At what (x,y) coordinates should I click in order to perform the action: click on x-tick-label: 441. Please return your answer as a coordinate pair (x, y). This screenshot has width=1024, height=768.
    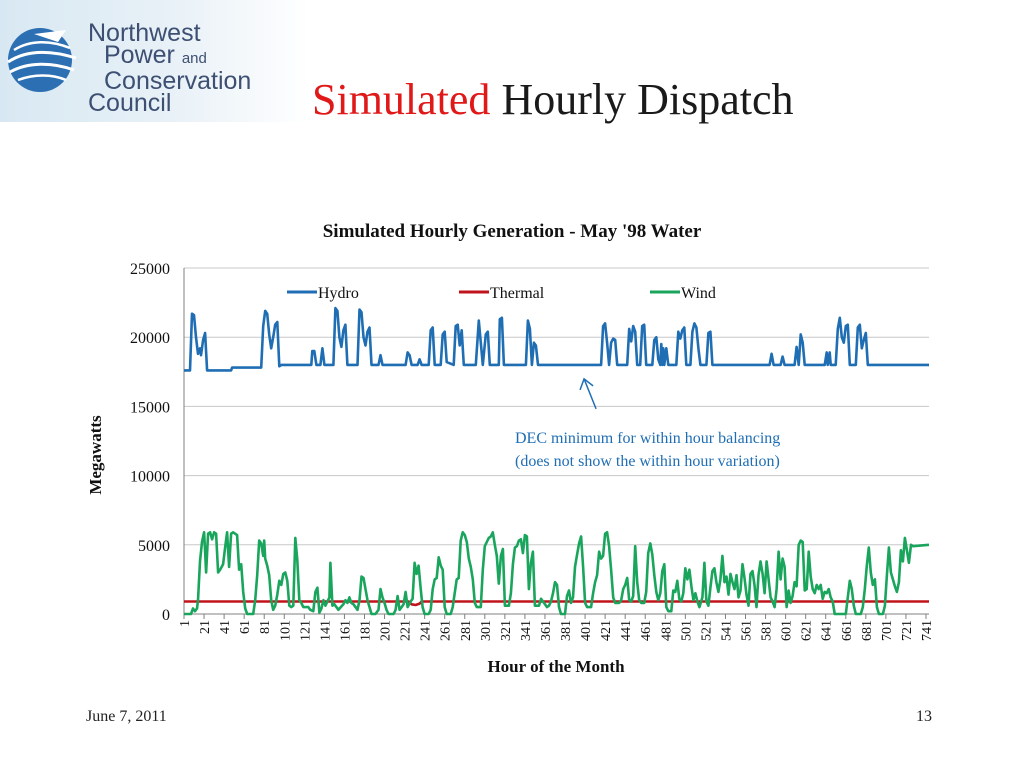
    Looking at the image, I should click on (626, 630).